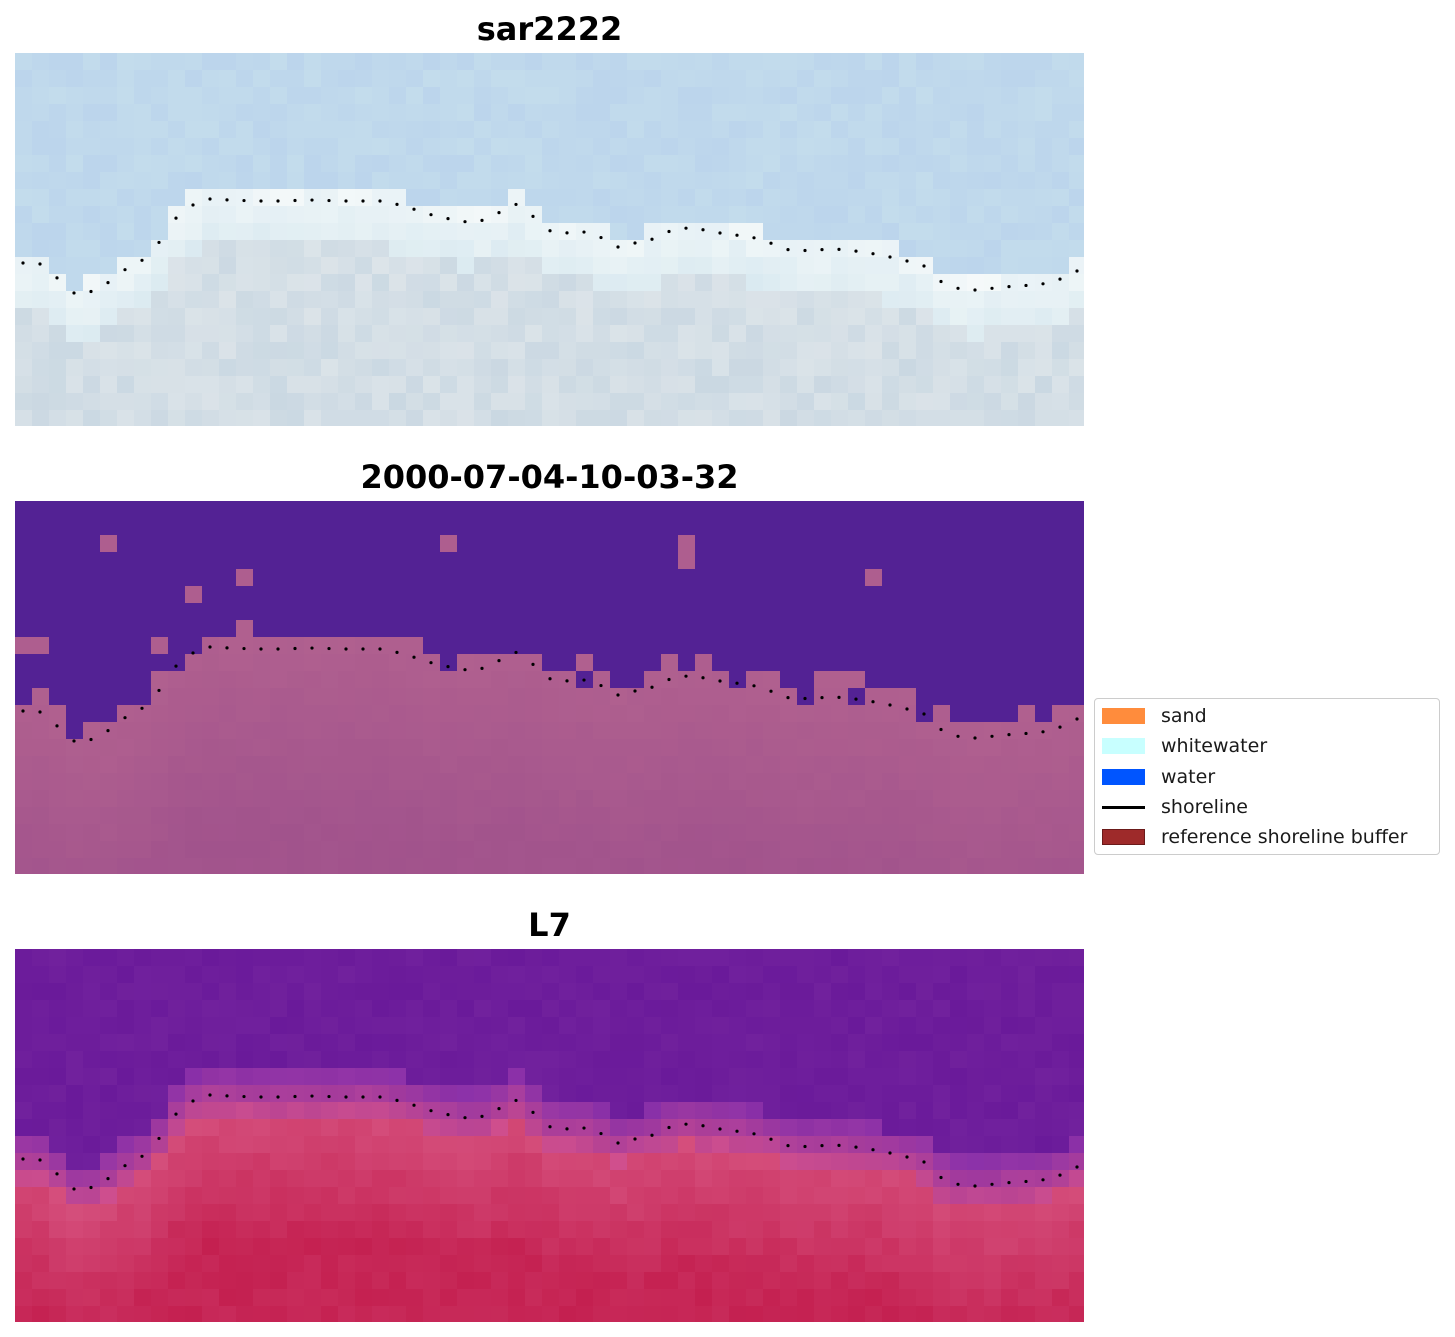 Image resolution: width=1455 pixels, height=1337 pixels. What do you see at coordinates (1158, 777) in the screenshot?
I see `legend-item-water: water` at bounding box center [1158, 777].